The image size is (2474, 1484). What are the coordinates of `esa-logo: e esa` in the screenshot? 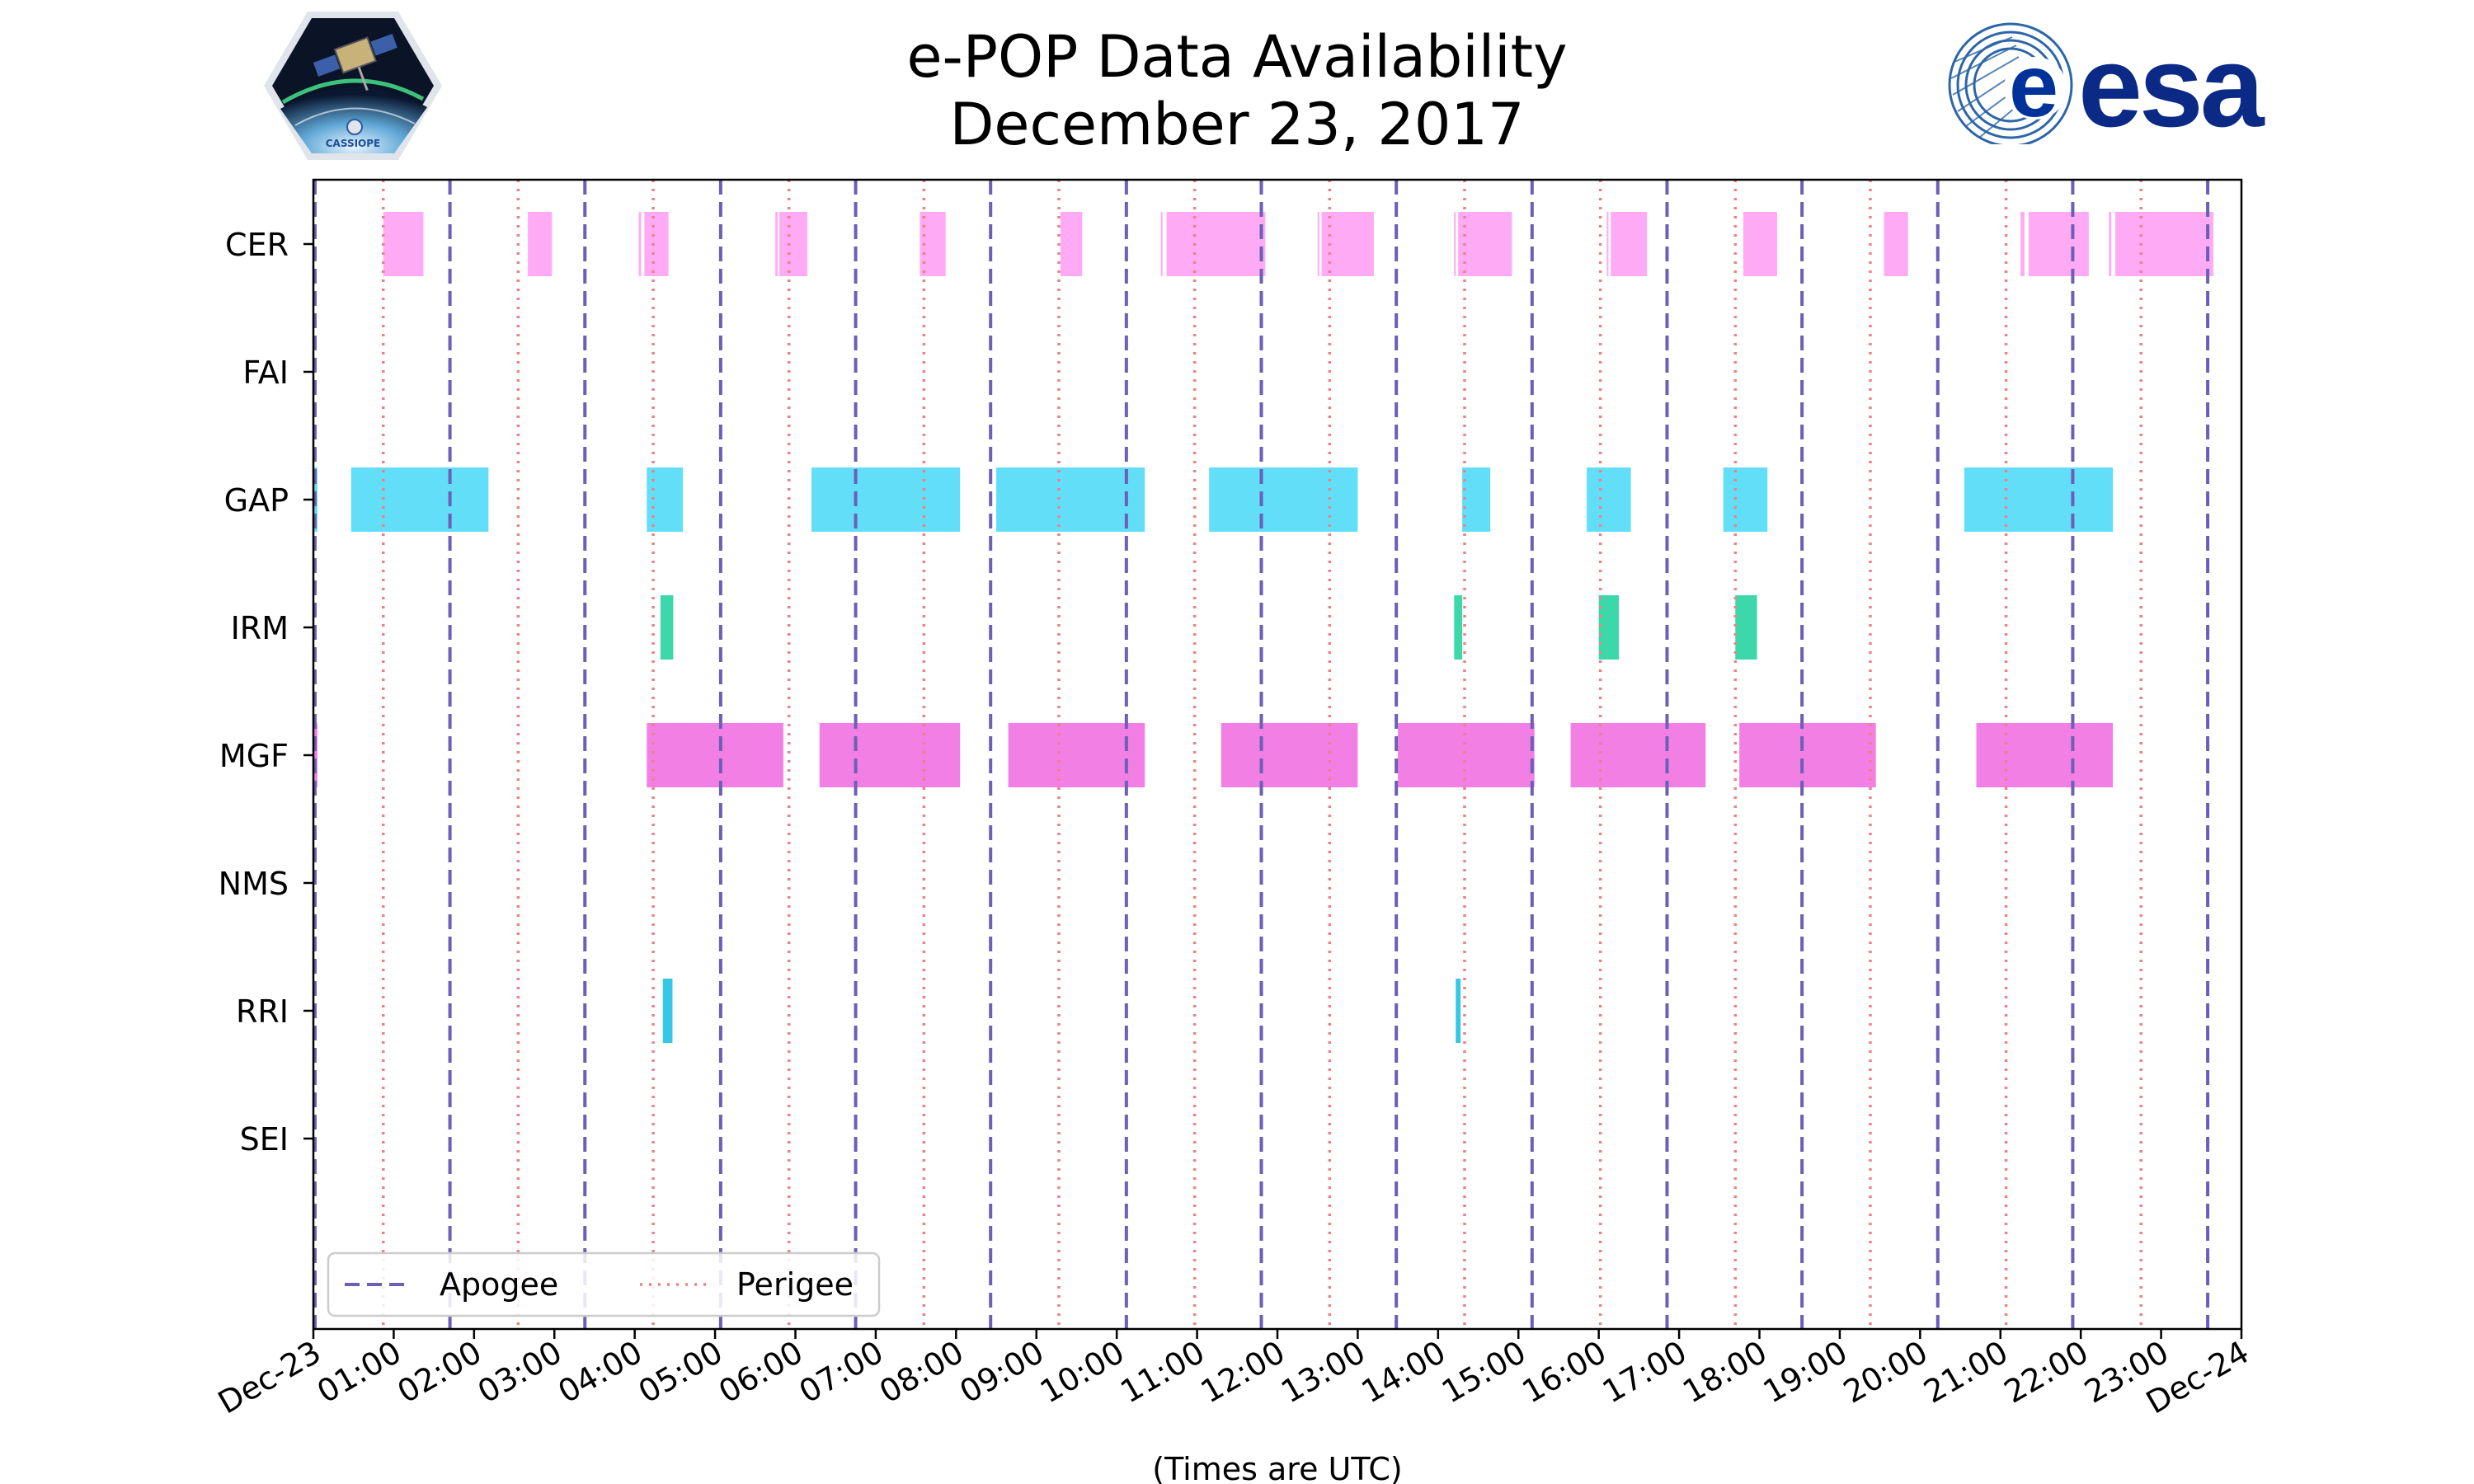 It's located at (2108, 82).